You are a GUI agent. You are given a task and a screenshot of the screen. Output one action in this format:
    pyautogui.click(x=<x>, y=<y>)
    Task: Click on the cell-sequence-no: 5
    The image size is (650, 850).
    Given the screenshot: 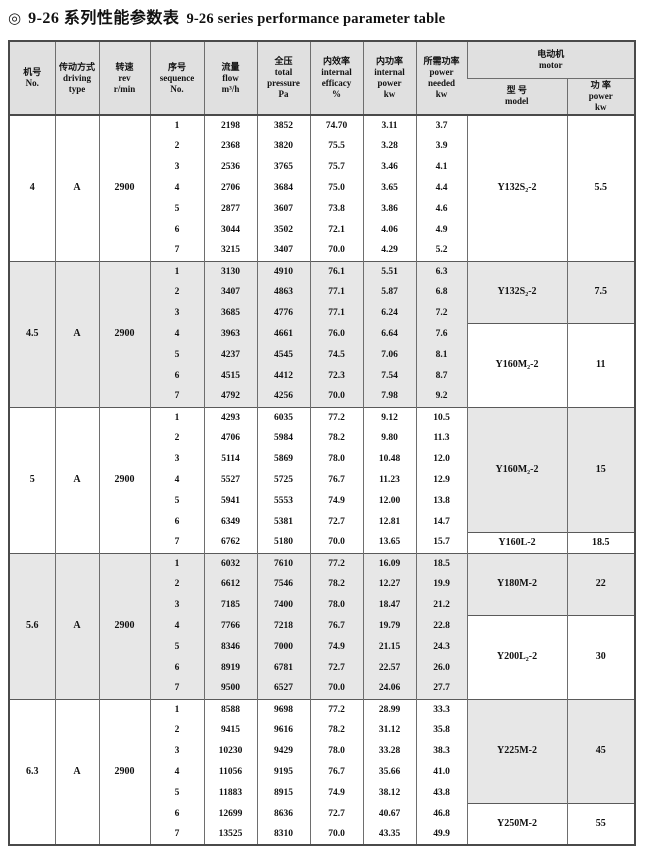 What is the action you would take?
    pyautogui.click(x=176, y=501)
    